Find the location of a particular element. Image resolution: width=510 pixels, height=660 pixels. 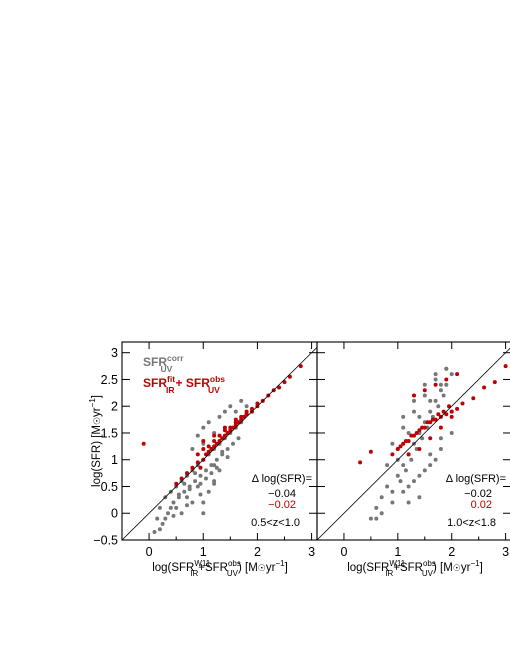

y-tick-label: 2.5 is located at coordinates (109, 380).